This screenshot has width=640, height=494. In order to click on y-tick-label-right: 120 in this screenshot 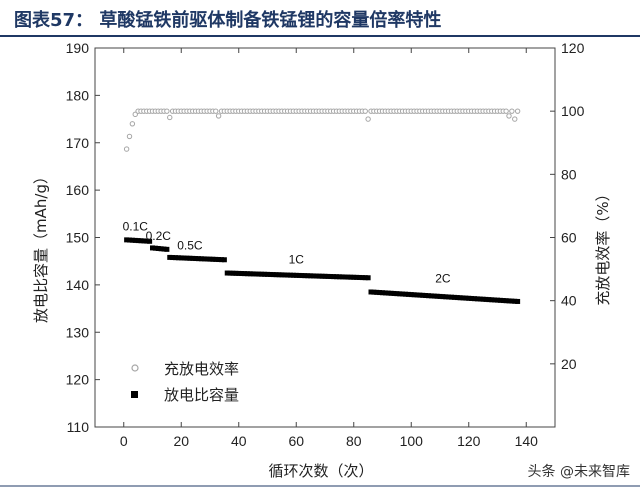, I will do `click(573, 48)`.